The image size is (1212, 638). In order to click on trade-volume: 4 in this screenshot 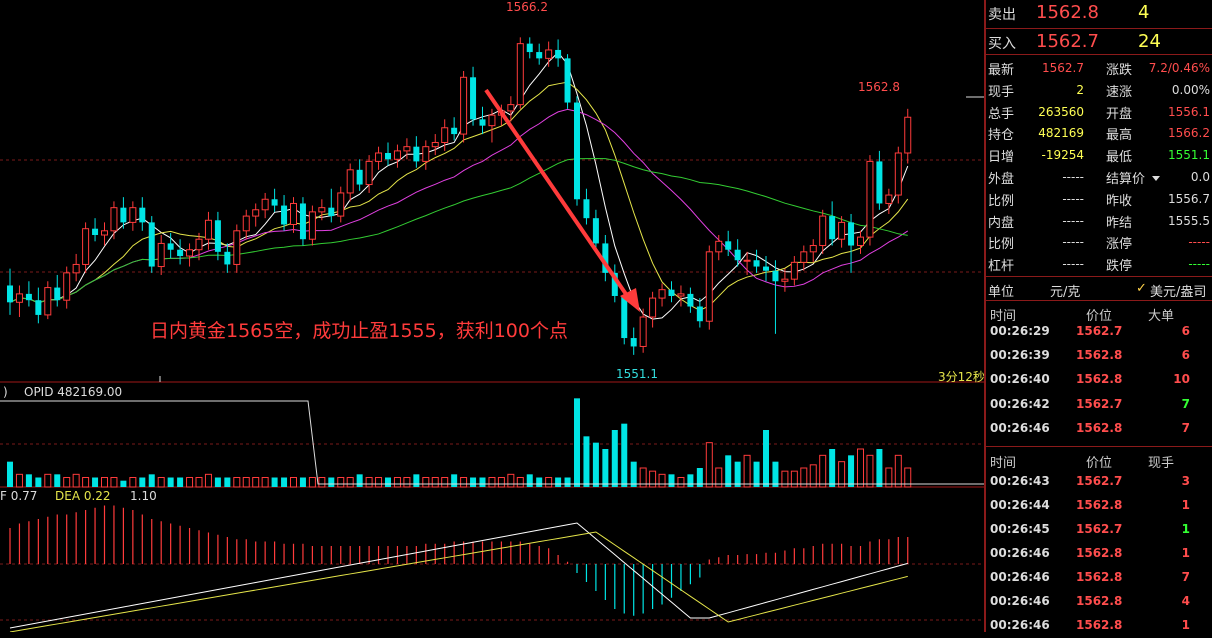, I will do `click(1185, 601)`.